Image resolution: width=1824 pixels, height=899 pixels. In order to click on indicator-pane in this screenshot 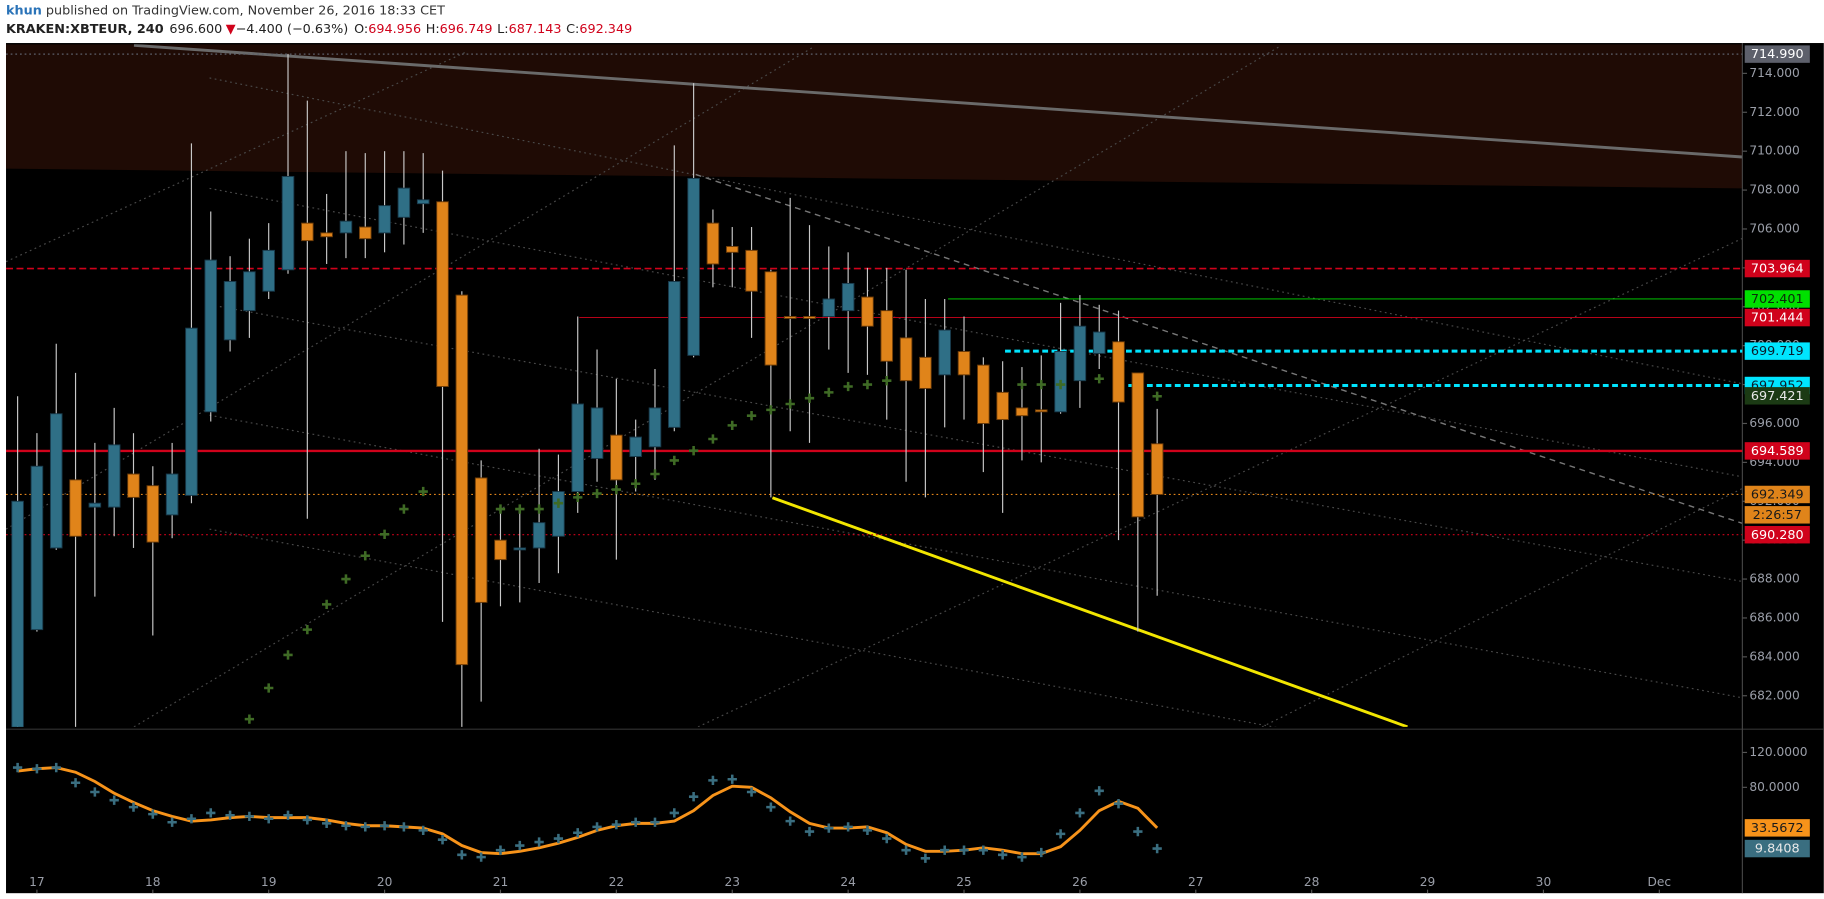, I will do `click(587, 812)`.